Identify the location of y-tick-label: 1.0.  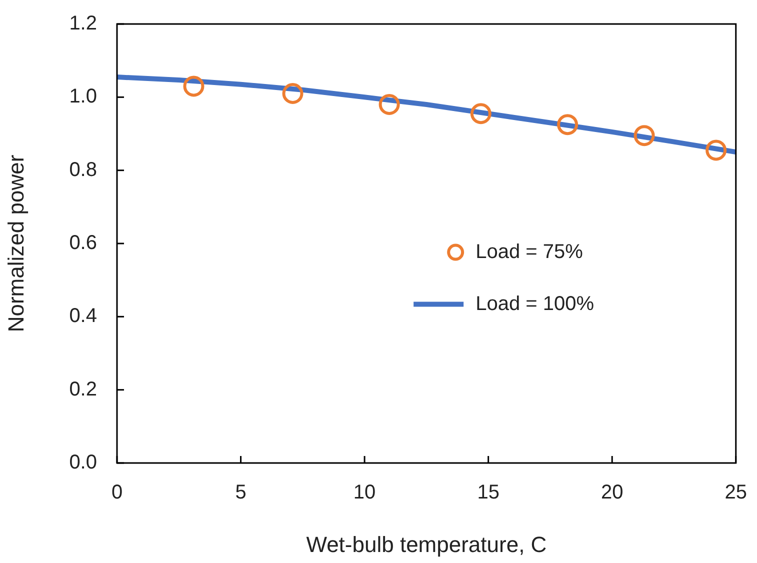
(83, 97).